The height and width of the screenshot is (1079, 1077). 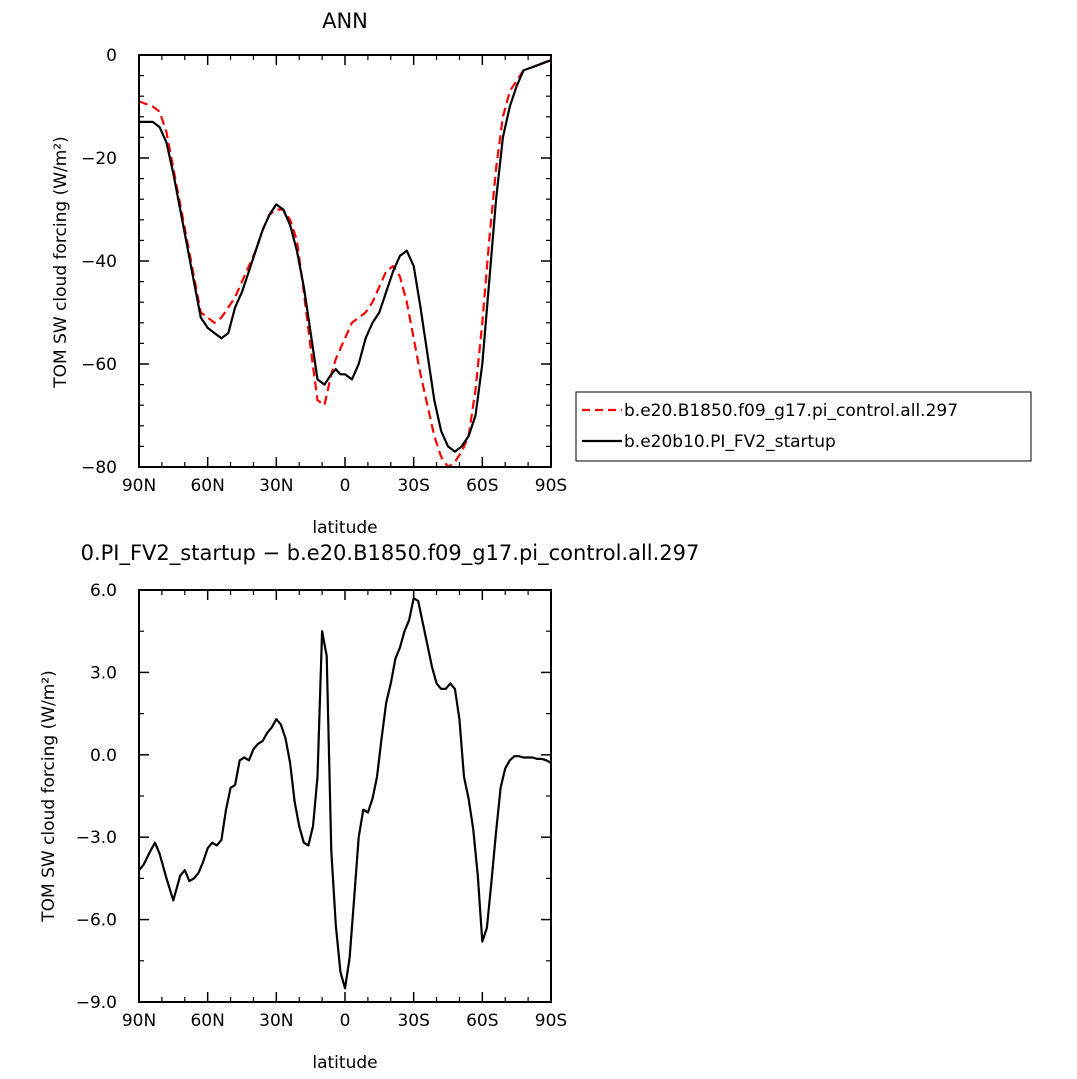 I want to click on bottom-x-tick-label: 60N, so click(x=207, y=1021).